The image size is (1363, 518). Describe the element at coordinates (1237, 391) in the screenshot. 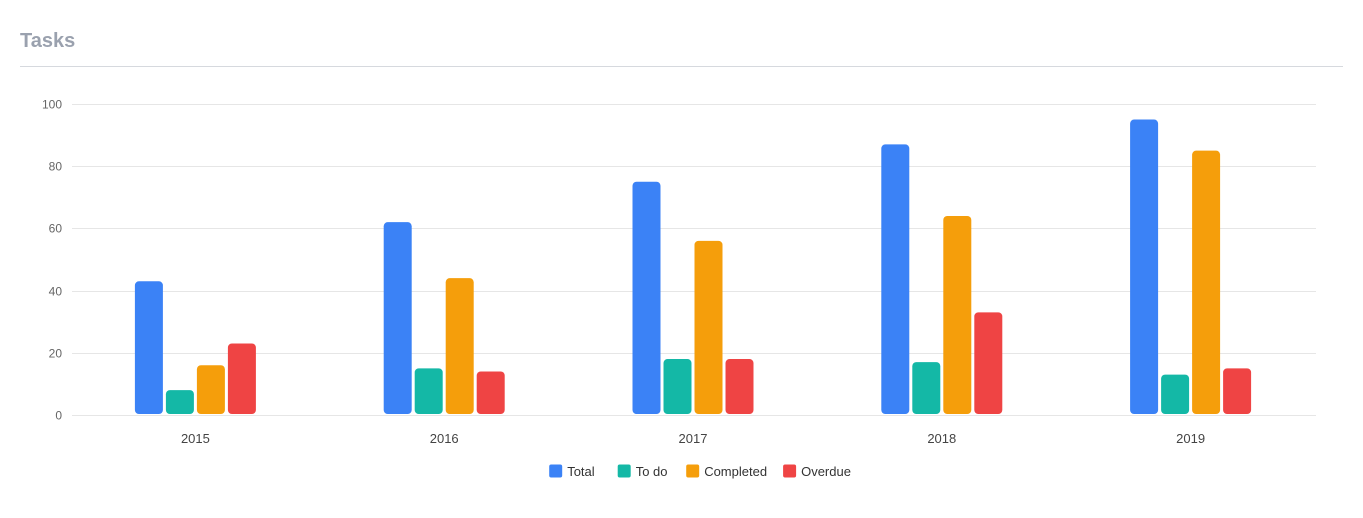

I see `bar-overdue-2019` at that location.